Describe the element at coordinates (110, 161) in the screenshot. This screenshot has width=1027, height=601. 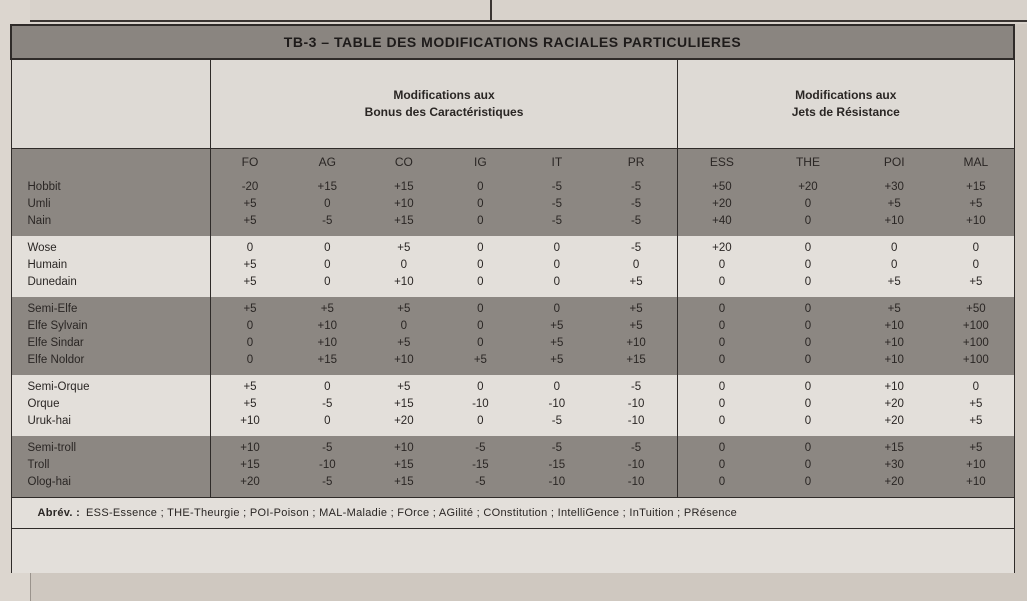
I see `column-header-blank` at that location.